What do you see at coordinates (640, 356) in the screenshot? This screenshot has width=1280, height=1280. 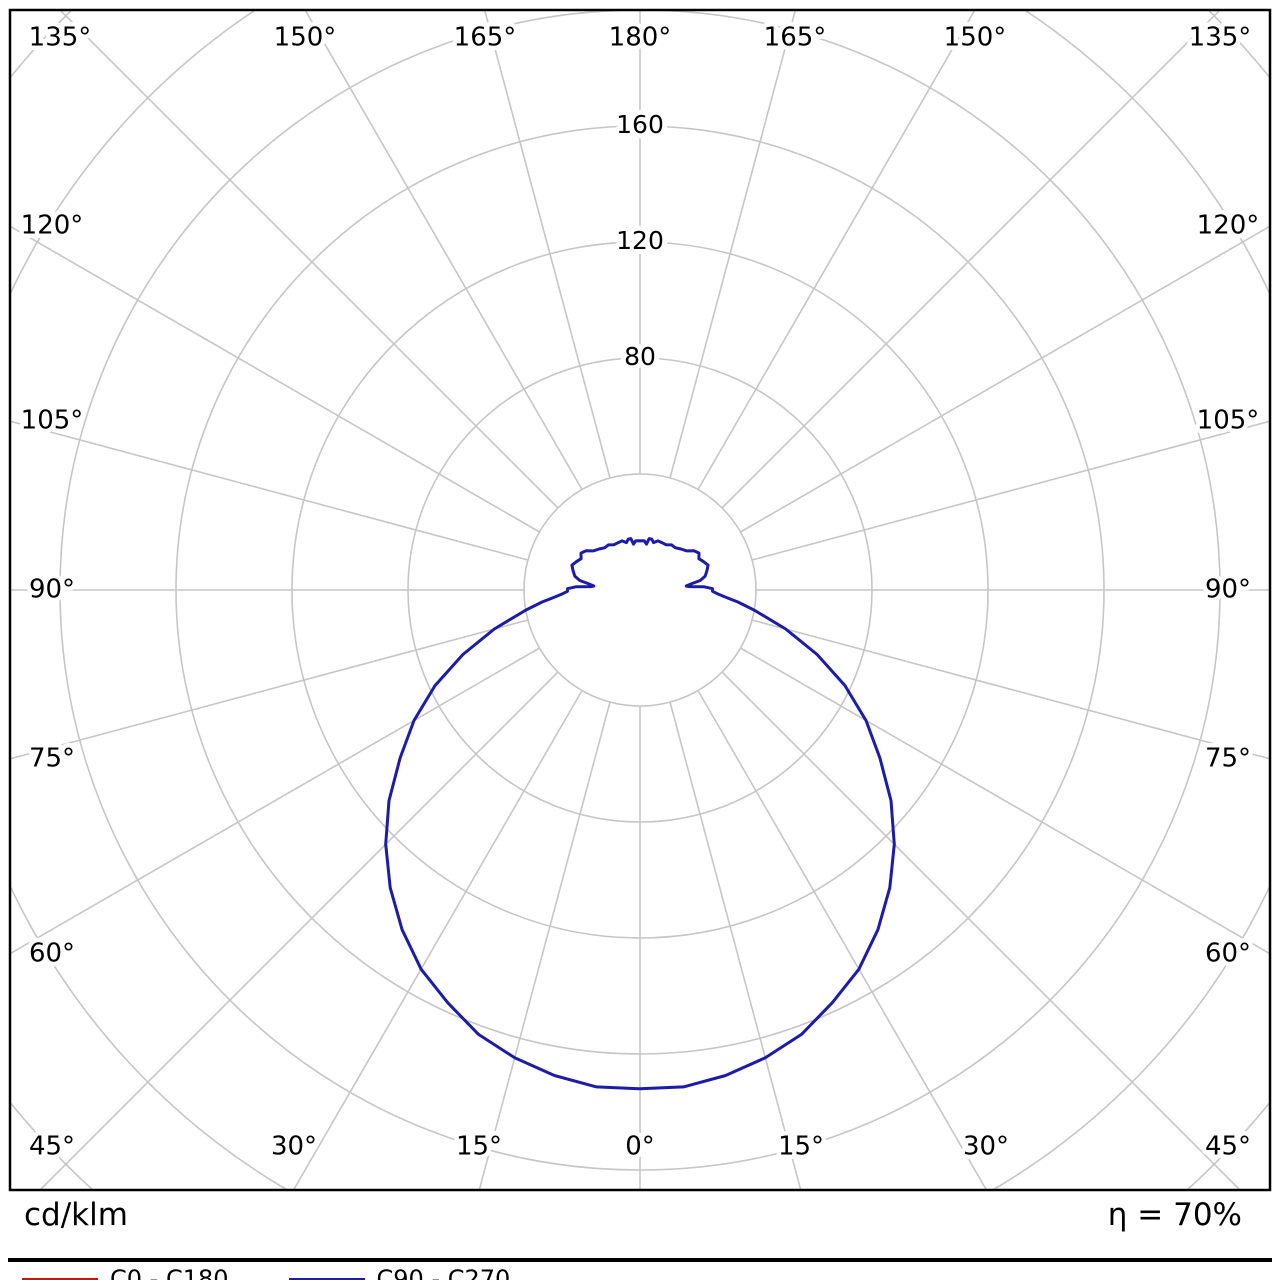 I see `ring-tick-label: 80` at bounding box center [640, 356].